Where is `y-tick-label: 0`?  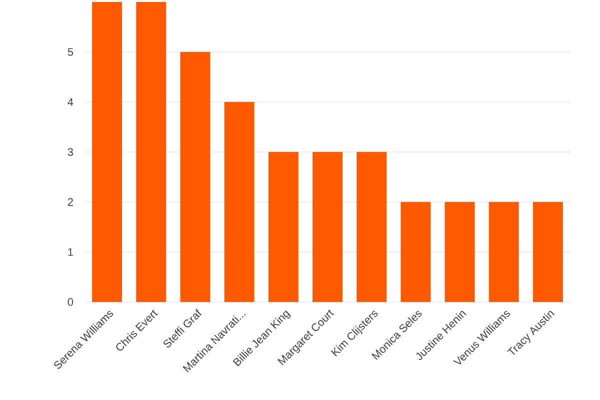 y-tick-label: 0 is located at coordinates (71, 302).